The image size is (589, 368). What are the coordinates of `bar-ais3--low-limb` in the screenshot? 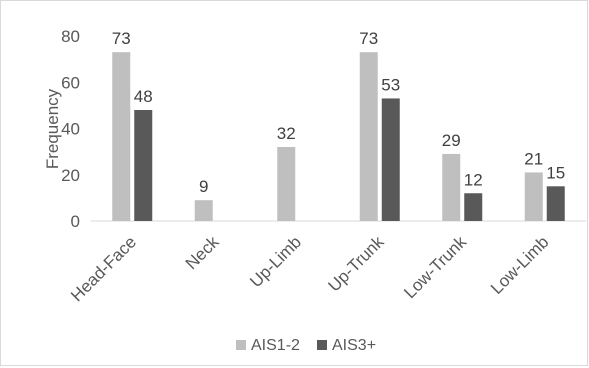 It's located at (555, 203).